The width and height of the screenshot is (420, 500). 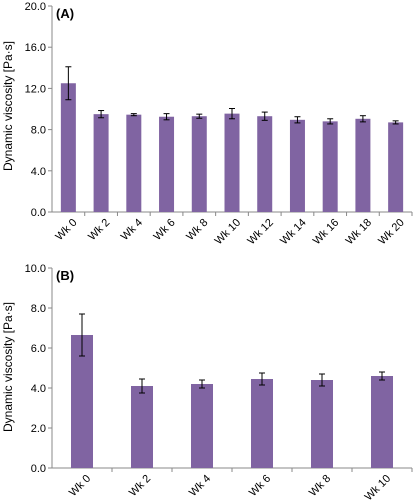 I want to click on panel-b-category-label: Wk 6, so click(x=260, y=486).